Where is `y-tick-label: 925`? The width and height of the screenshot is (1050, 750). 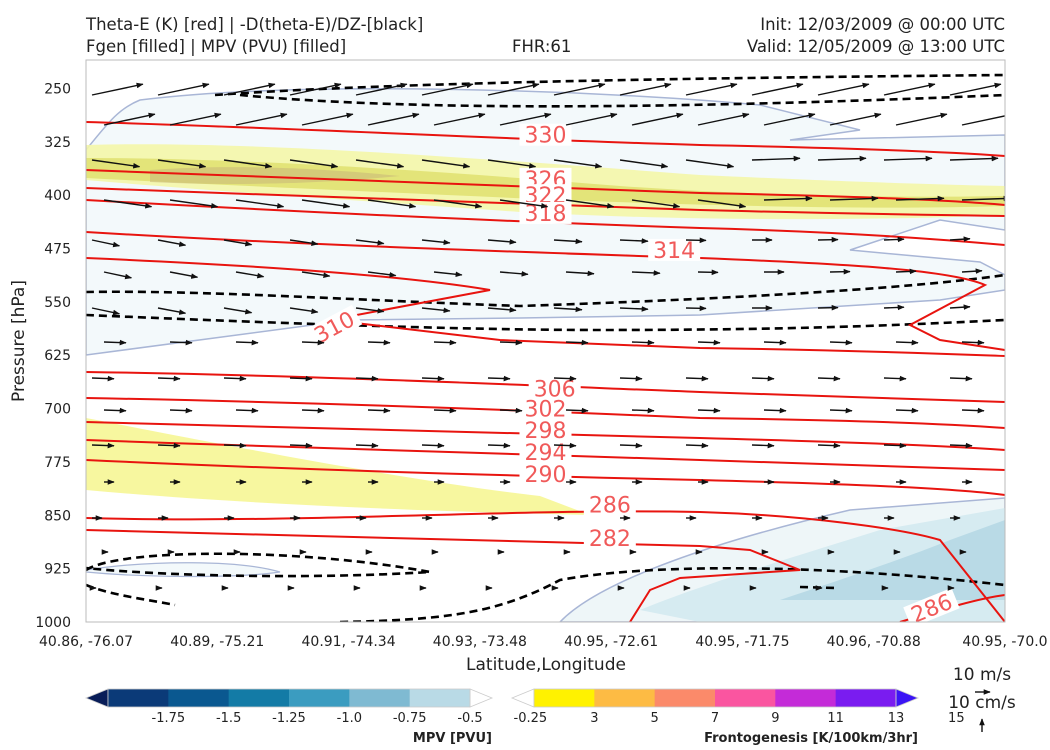 y-tick-label: 925 is located at coordinates (57, 570).